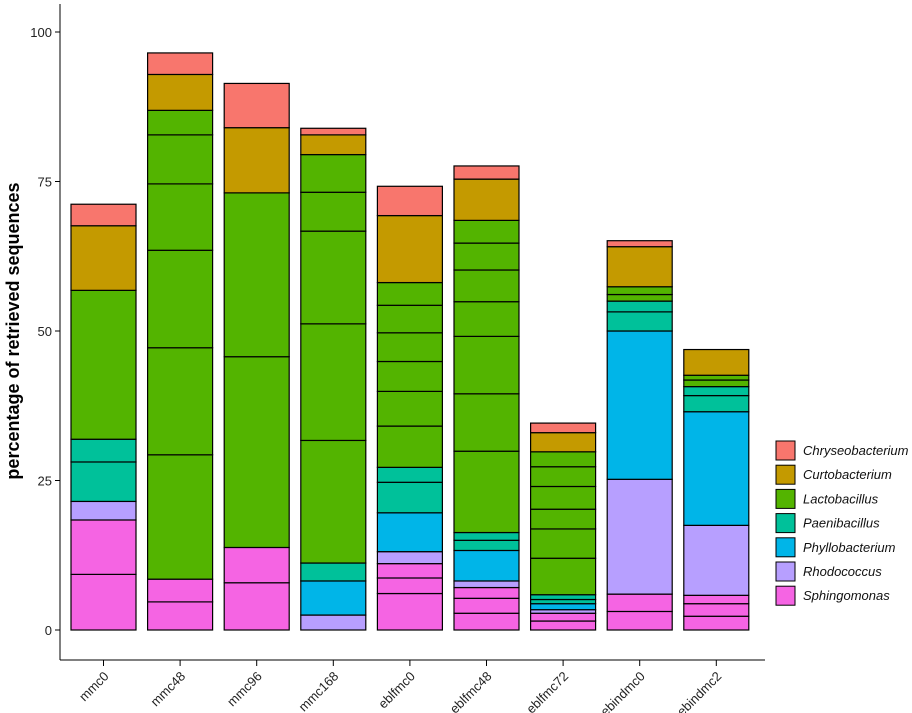  I want to click on legend-label: Paenibacillus, so click(841, 523).